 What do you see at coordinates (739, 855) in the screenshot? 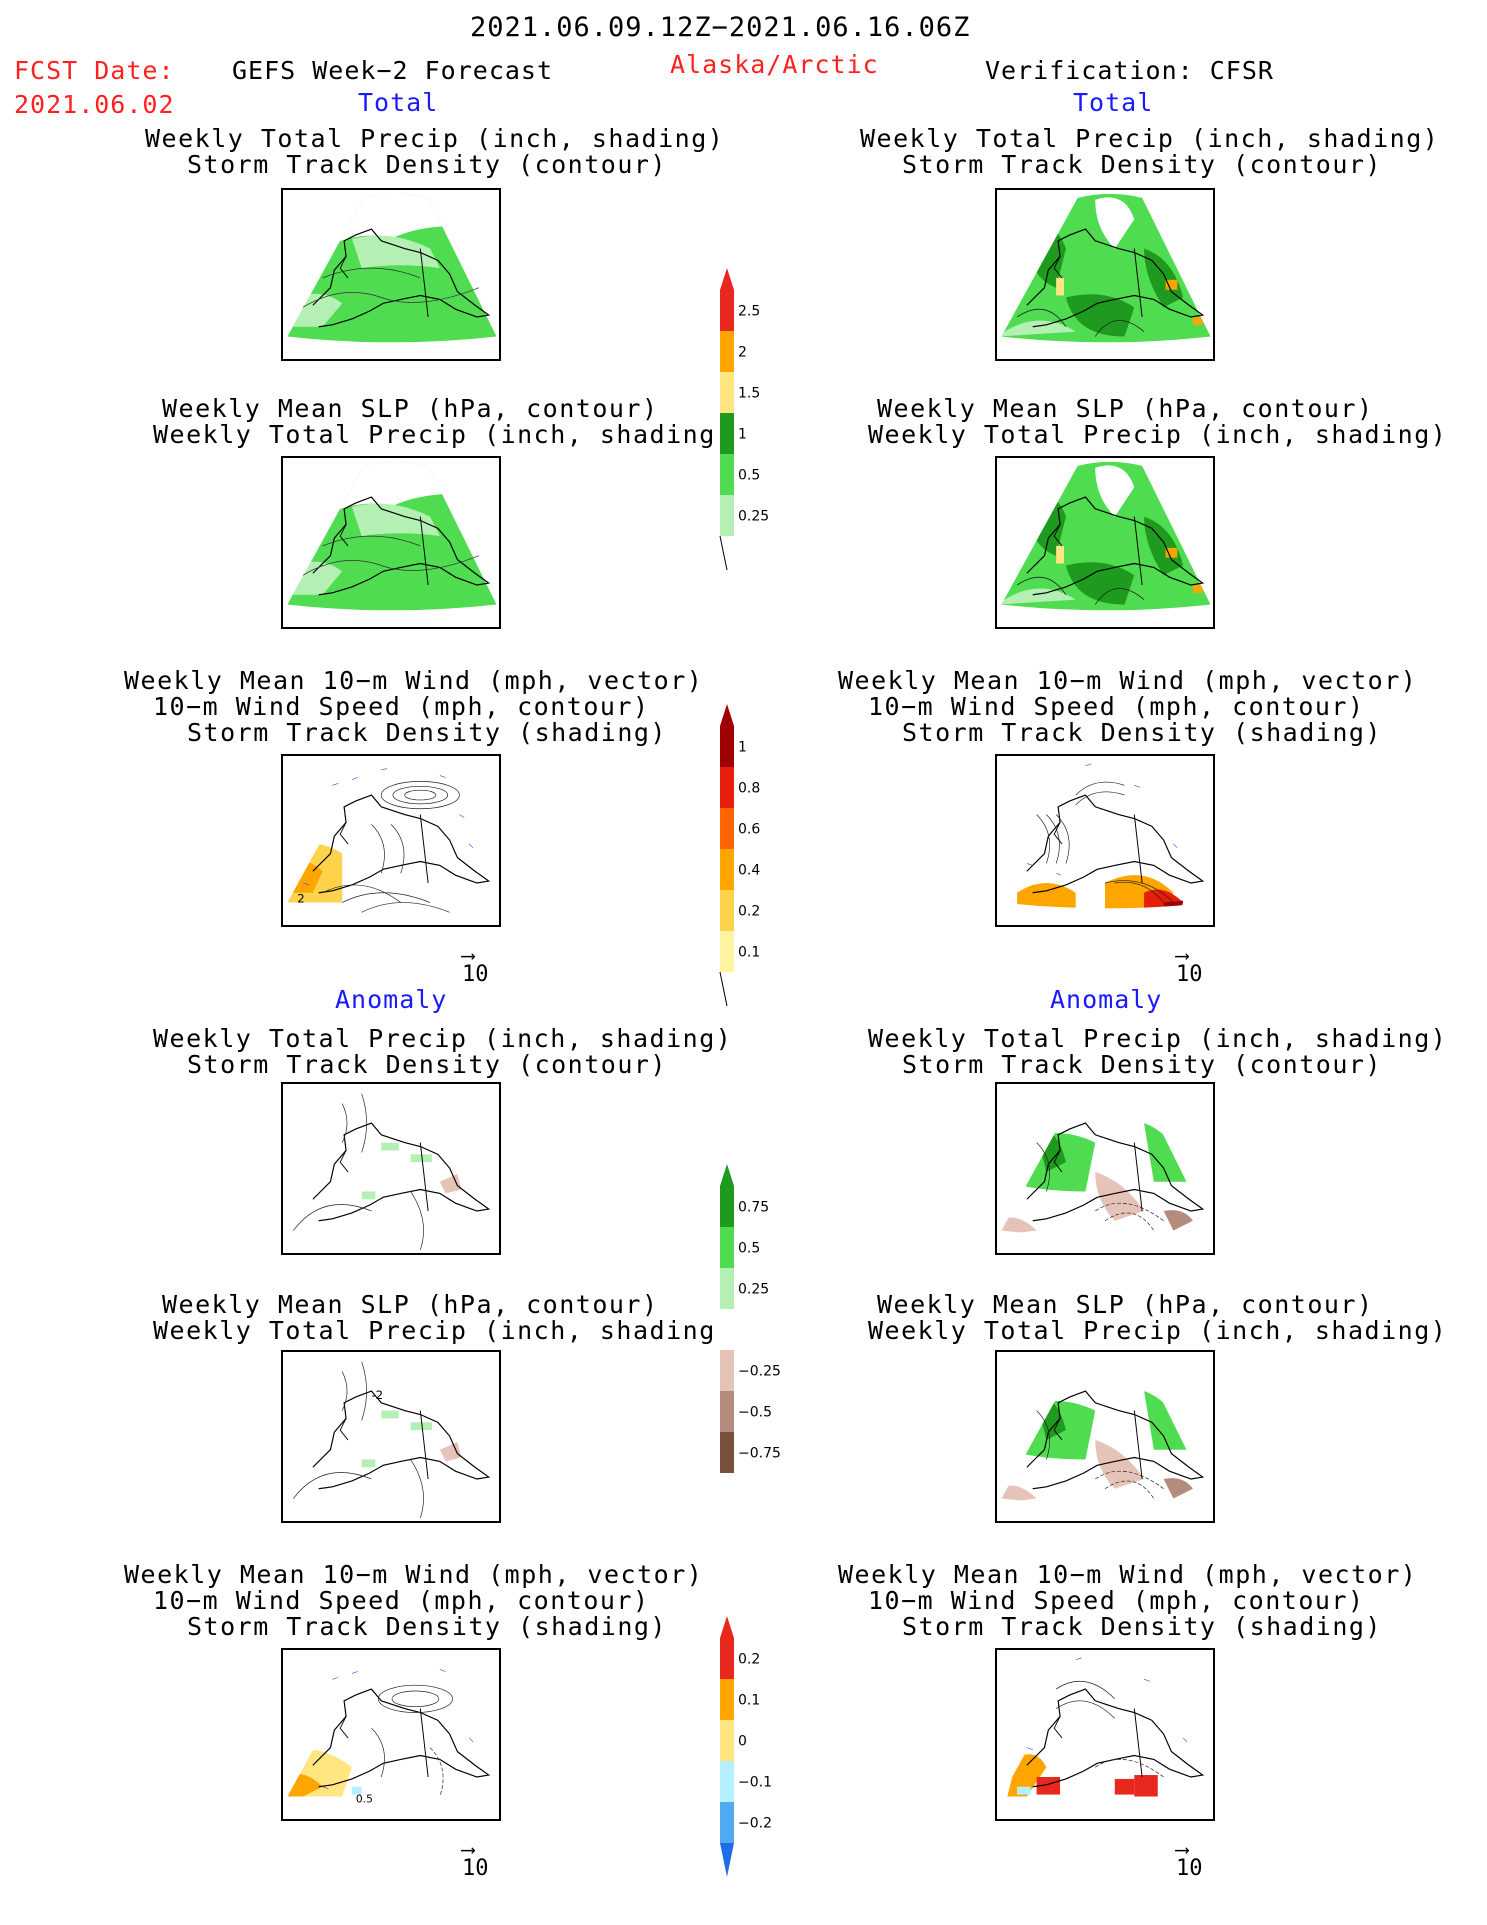
I see `colorbar-track-total-svg: 1 0.8 0.6 0.4 0.2 0.1` at bounding box center [739, 855].